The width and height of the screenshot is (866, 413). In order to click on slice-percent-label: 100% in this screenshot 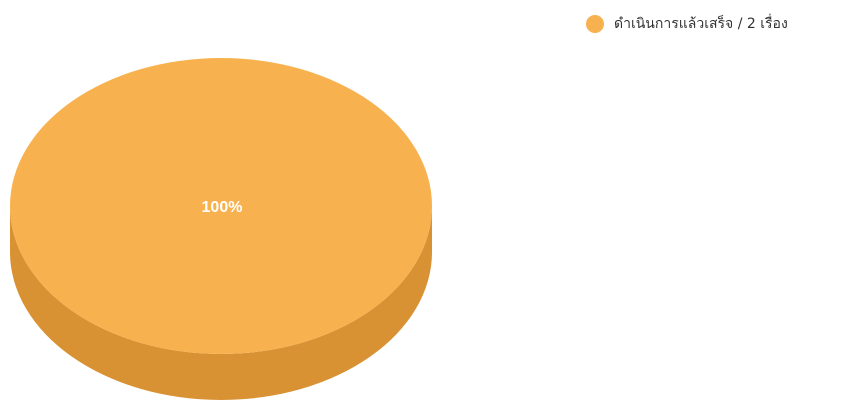, I will do `click(222, 207)`.